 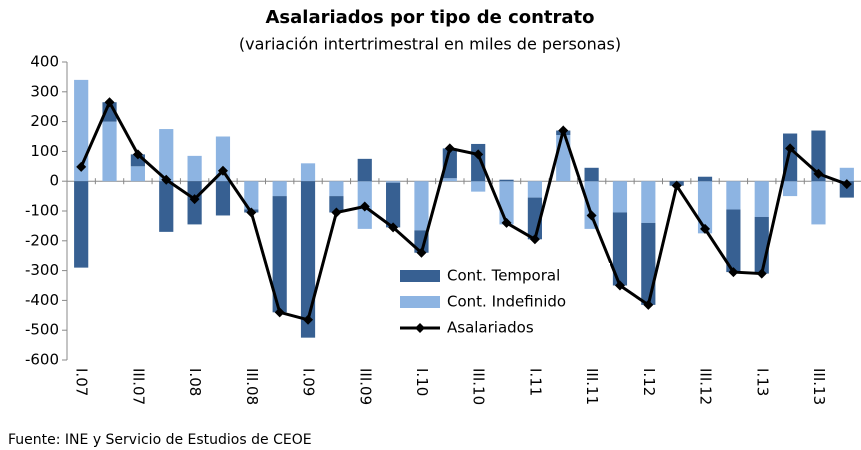 I want to click on y-tick-label: -300, so click(x=42, y=270).